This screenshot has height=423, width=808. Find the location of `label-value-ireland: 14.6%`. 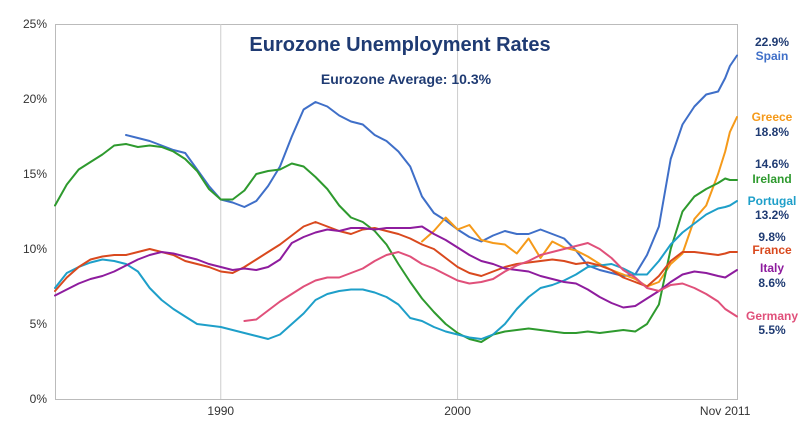

label-value-ireland: 14.6% is located at coordinates (772, 164).